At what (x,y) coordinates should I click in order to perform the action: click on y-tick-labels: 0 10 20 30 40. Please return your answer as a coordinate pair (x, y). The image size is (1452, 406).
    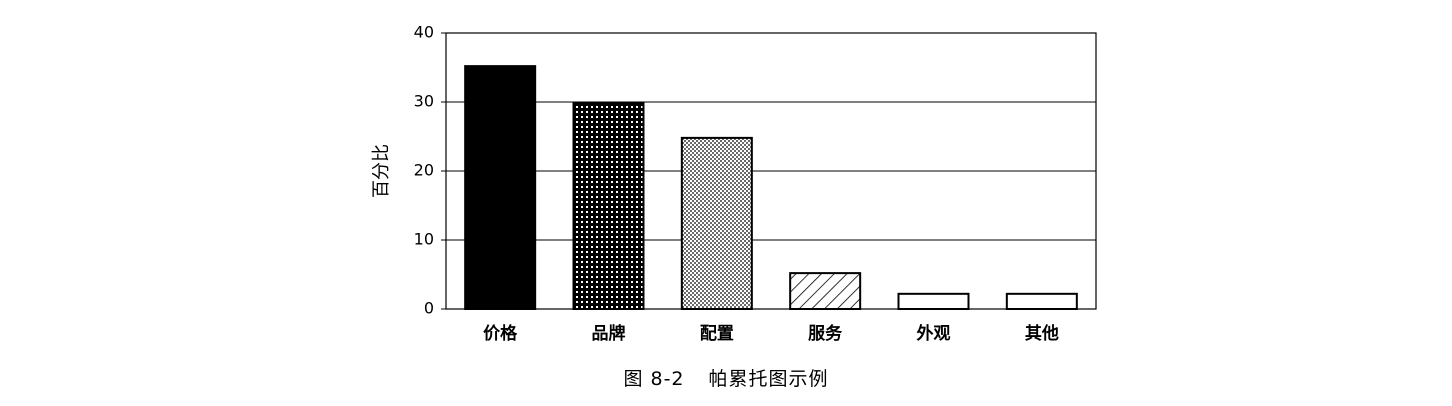
    Looking at the image, I should click on (430, 170).